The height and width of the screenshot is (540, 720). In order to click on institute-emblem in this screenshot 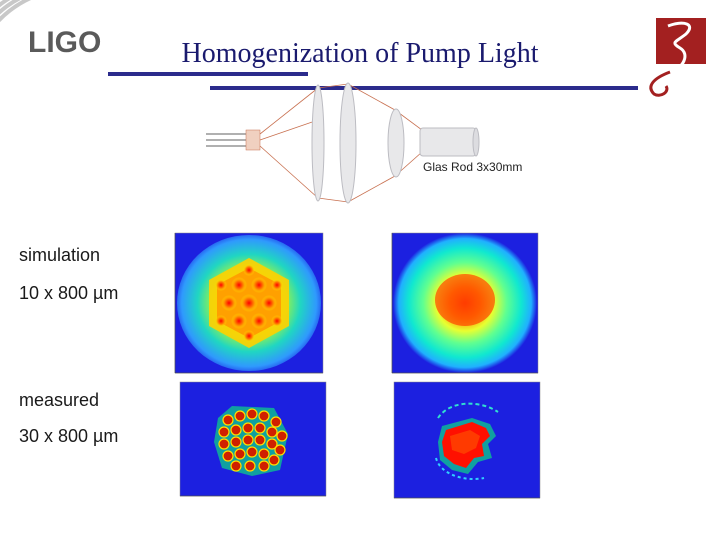, I will do `click(677, 57)`.